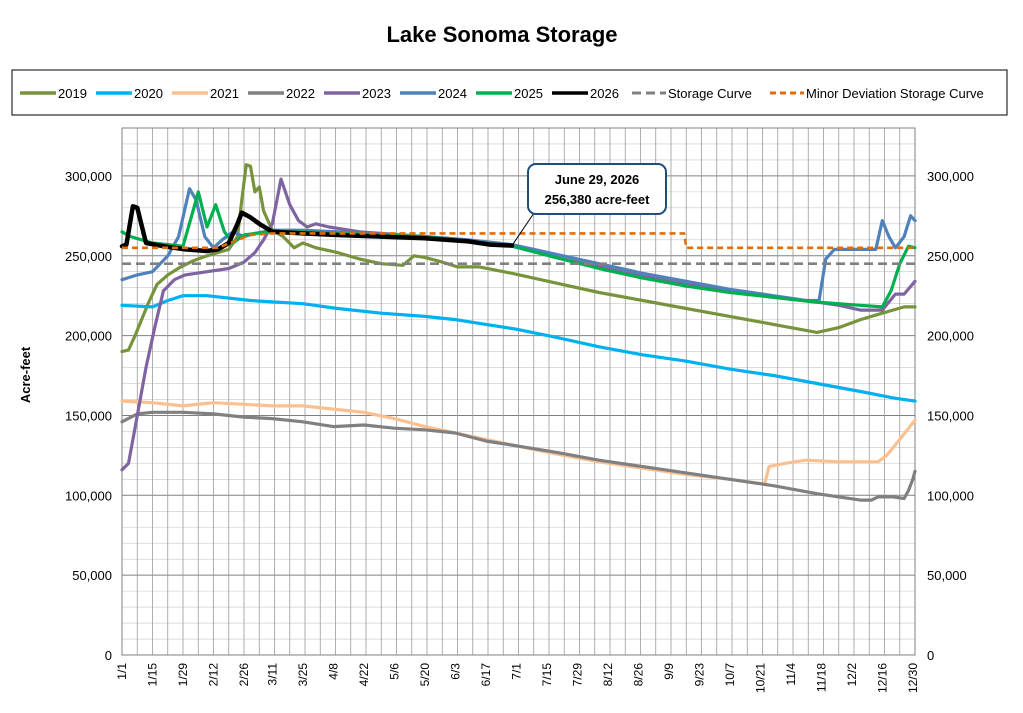  What do you see at coordinates (710, 93) in the screenshot?
I see `legend-label: Storage Curve` at bounding box center [710, 93].